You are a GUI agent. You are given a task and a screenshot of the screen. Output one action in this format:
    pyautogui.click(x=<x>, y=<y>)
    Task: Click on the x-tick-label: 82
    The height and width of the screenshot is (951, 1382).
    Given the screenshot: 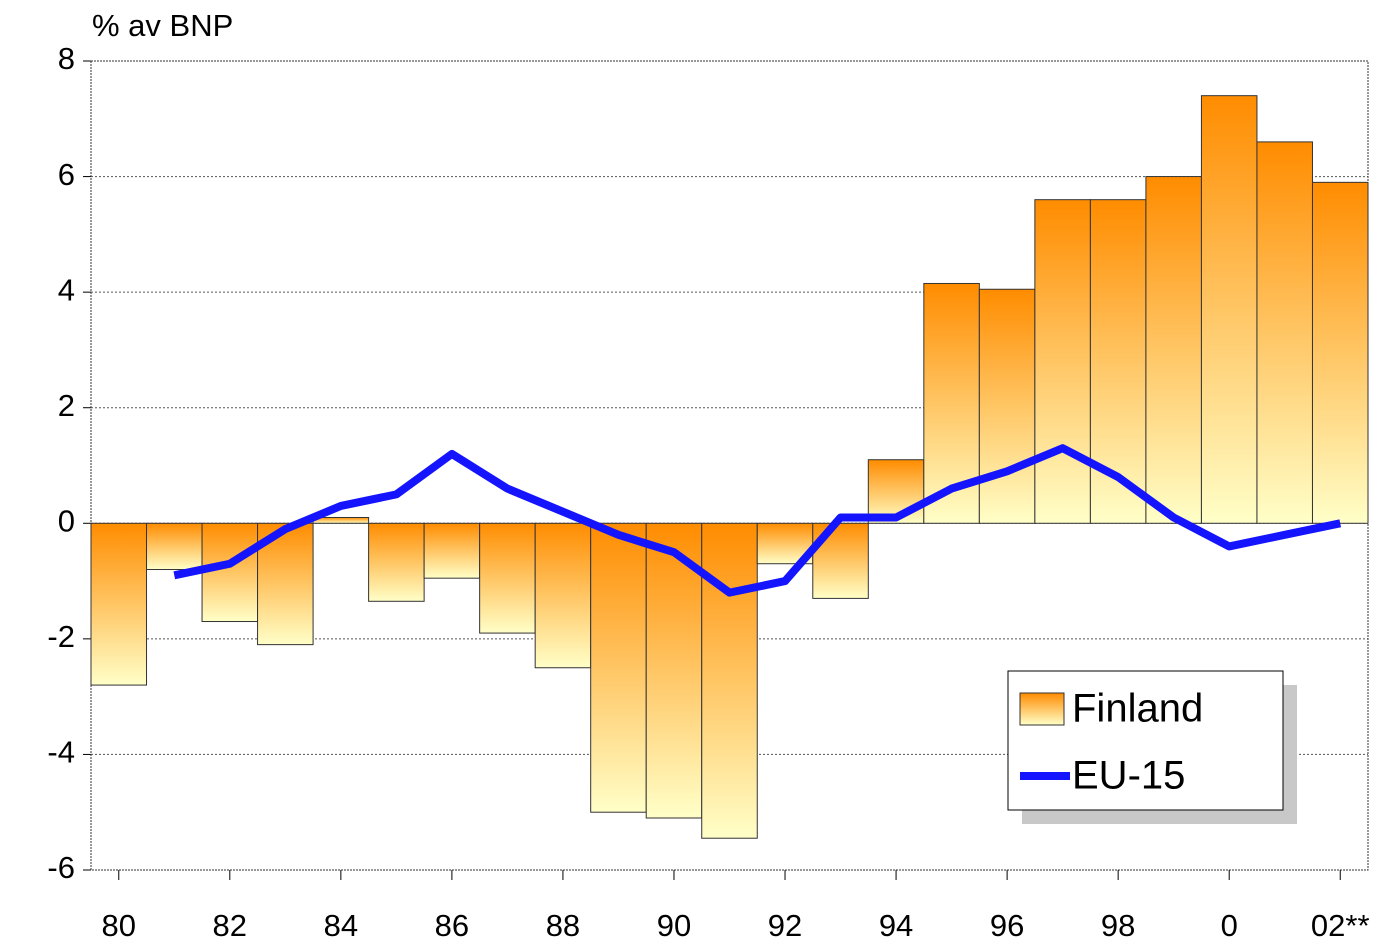 What is the action you would take?
    pyautogui.click(x=230, y=925)
    